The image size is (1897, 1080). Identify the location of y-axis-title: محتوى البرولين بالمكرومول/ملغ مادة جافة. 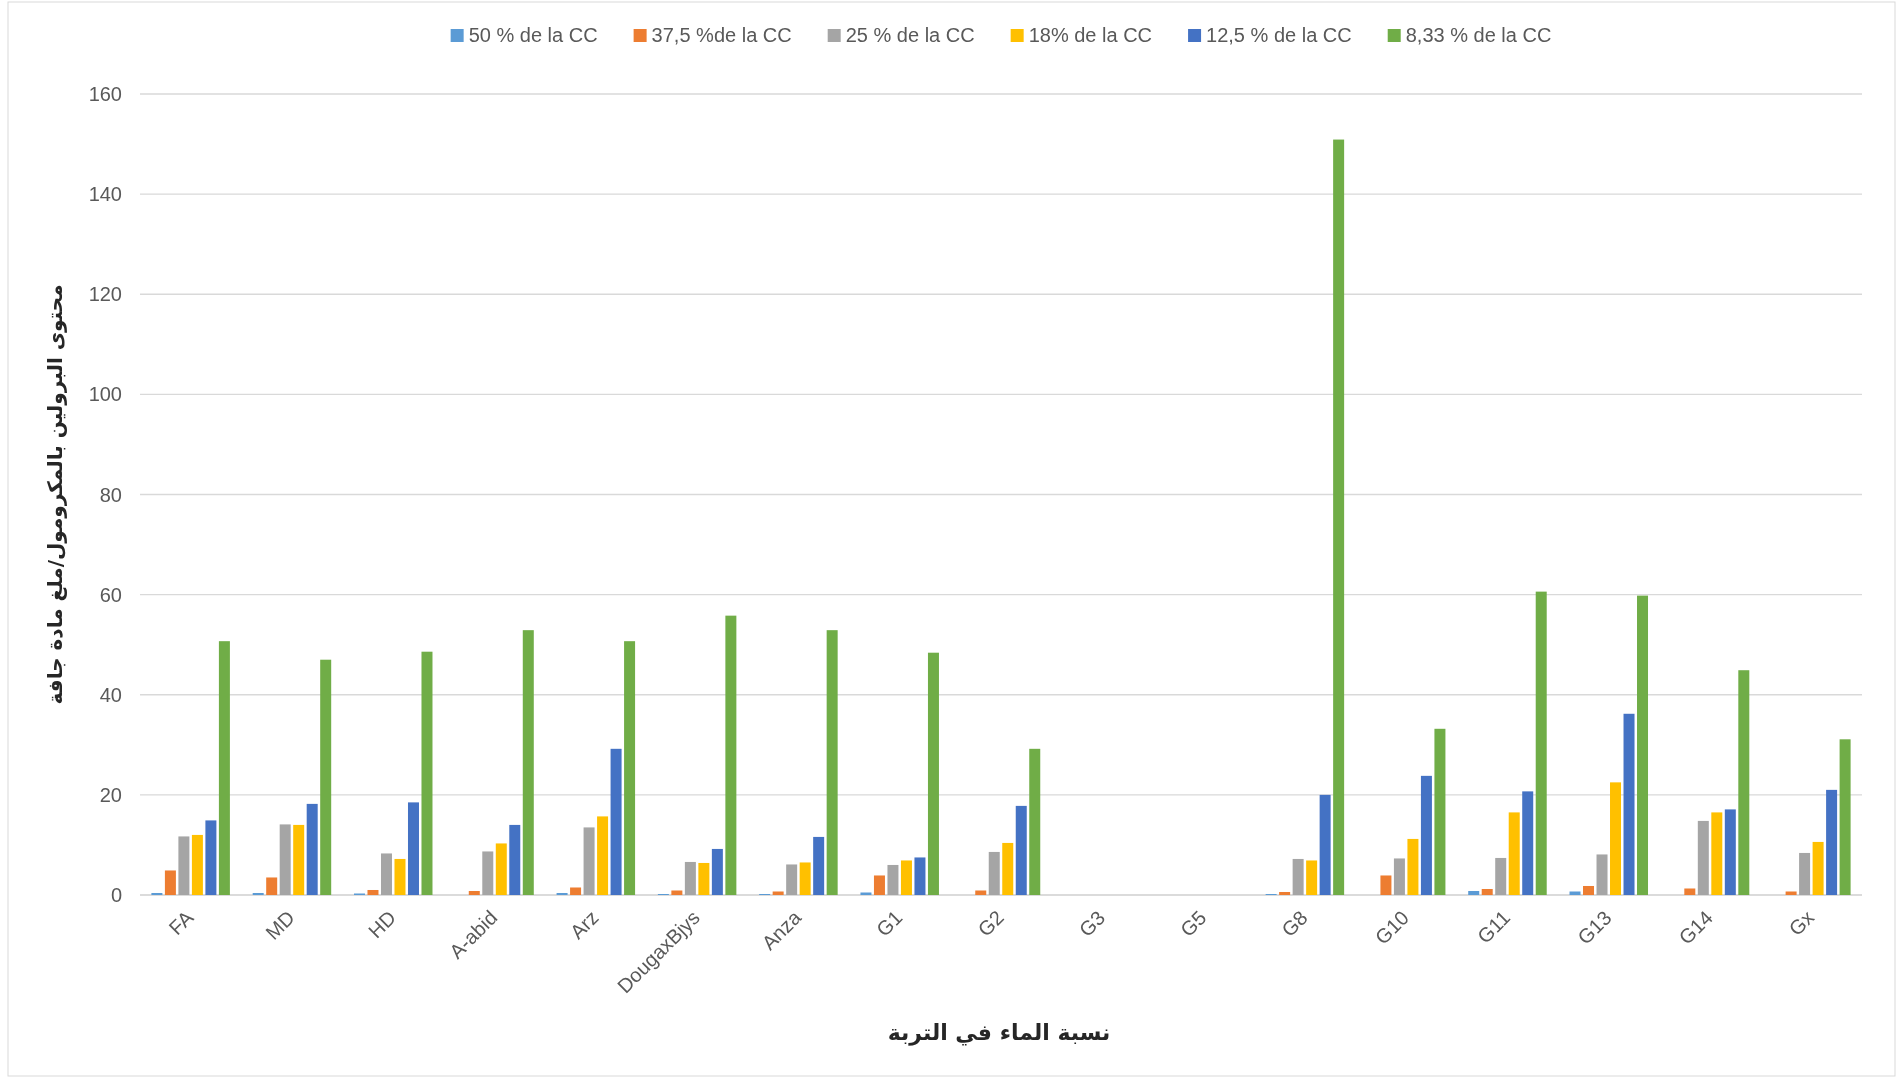
(55, 494).